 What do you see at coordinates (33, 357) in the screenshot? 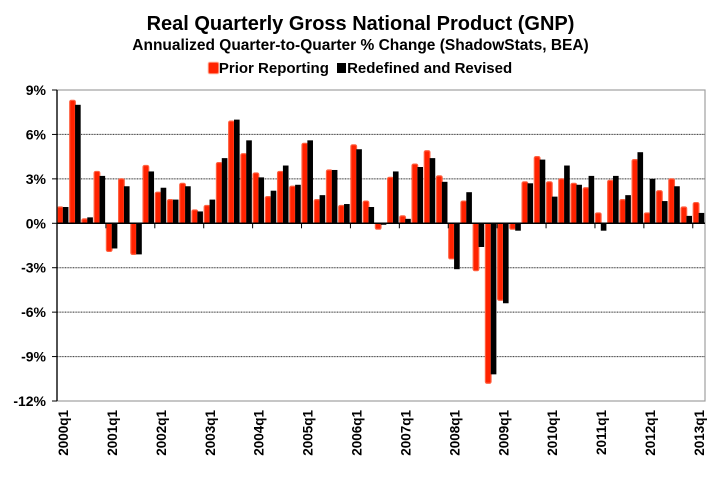
I see `y-tick-label: -9%` at bounding box center [33, 357].